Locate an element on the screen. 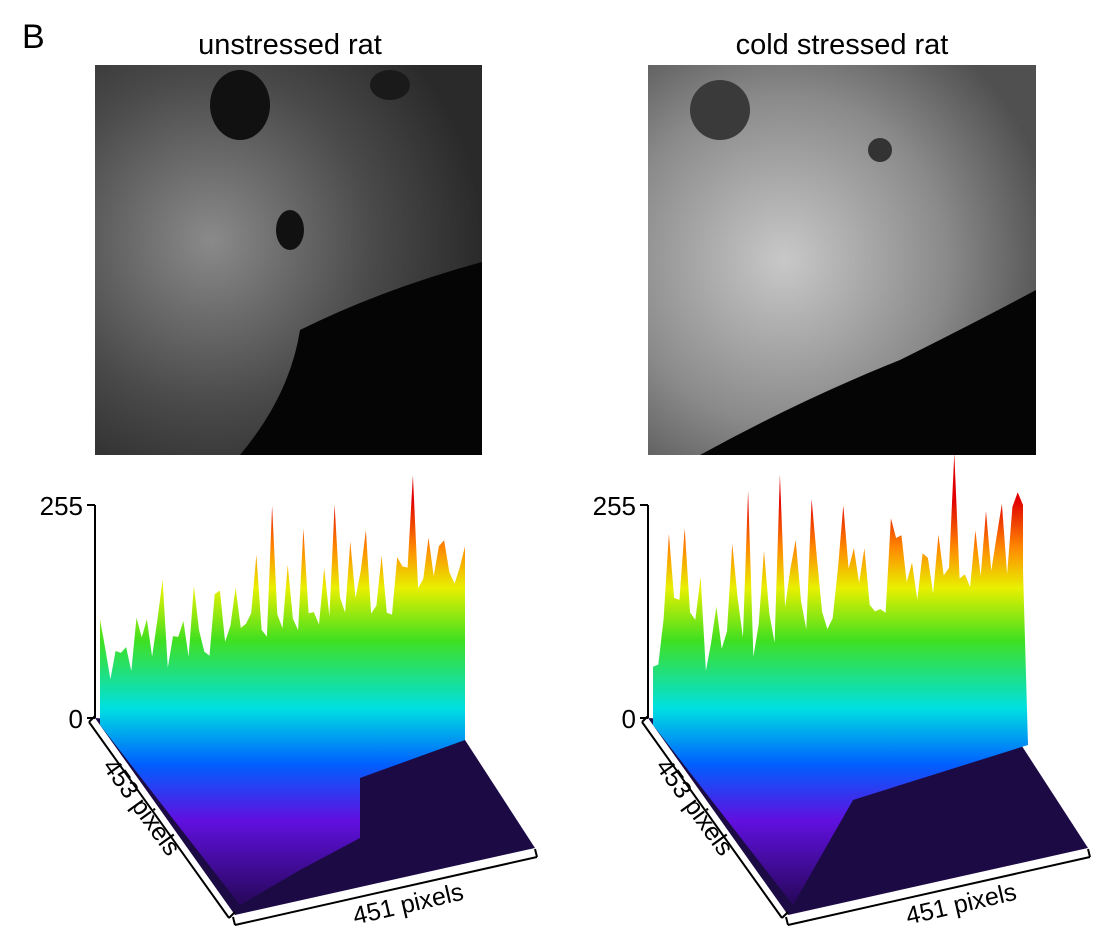 This screenshot has width=1102, height=951. surface-plot is located at coordinates (282, 690).